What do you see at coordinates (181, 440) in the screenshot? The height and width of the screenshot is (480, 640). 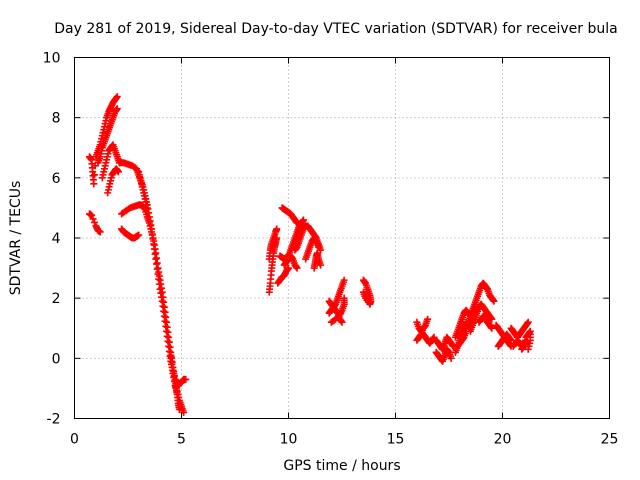 I see `x-tick-label: 5` at bounding box center [181, 440].